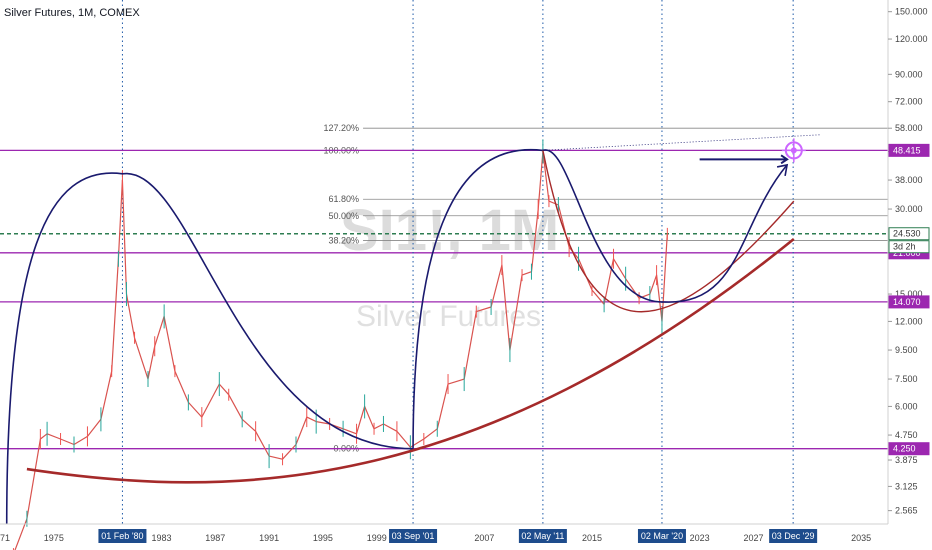 Image resolution: width=932 pixels, height=550 pixels. I want to click on price-level-tag-label: 14.070, so click(907, 302).